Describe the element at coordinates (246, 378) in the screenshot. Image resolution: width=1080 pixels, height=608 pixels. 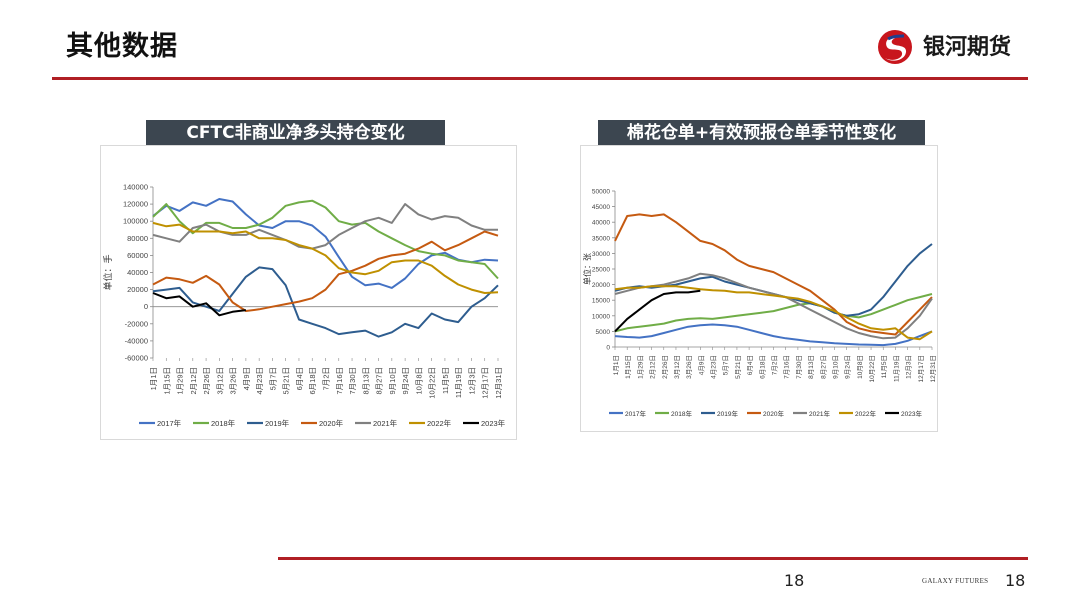
I see `x-tick-label: 4月9日` at that location.